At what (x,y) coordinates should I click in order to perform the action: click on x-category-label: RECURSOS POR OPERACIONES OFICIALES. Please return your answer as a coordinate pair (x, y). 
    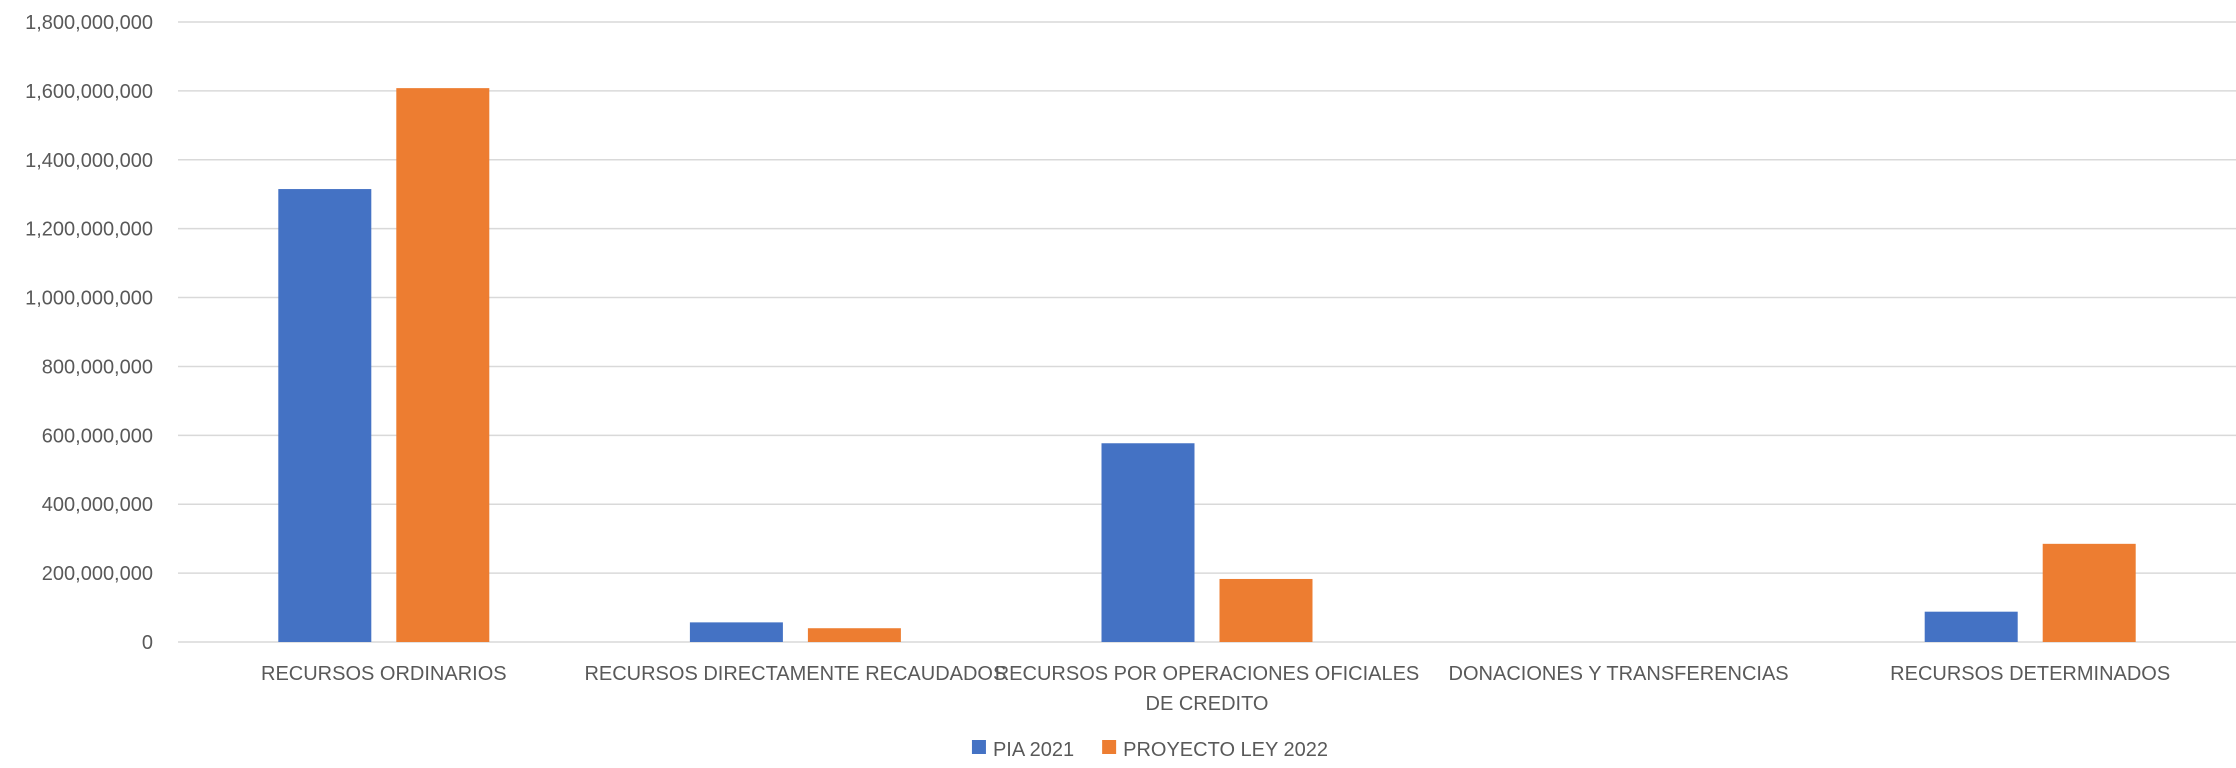
    Looking at the image, I should click on (1207, 674).